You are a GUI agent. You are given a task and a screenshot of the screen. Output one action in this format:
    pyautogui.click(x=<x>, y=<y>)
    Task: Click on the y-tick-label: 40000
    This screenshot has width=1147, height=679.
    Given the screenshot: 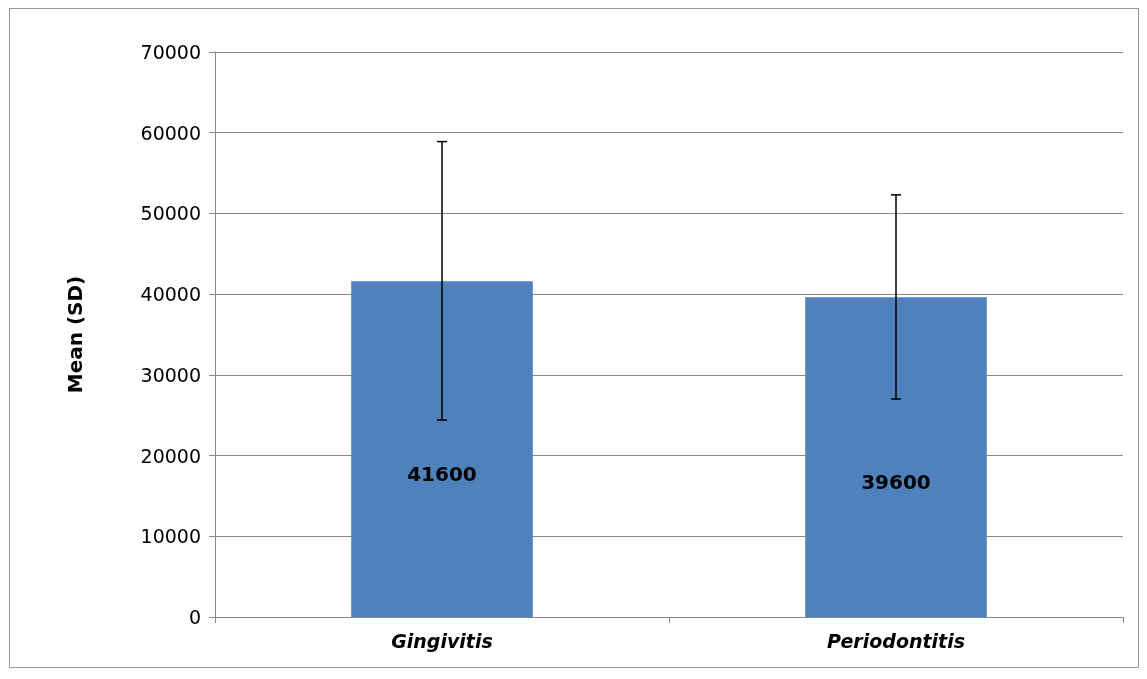 What is the action you would take?
    pyautogui.click(x=170, y=294)
    